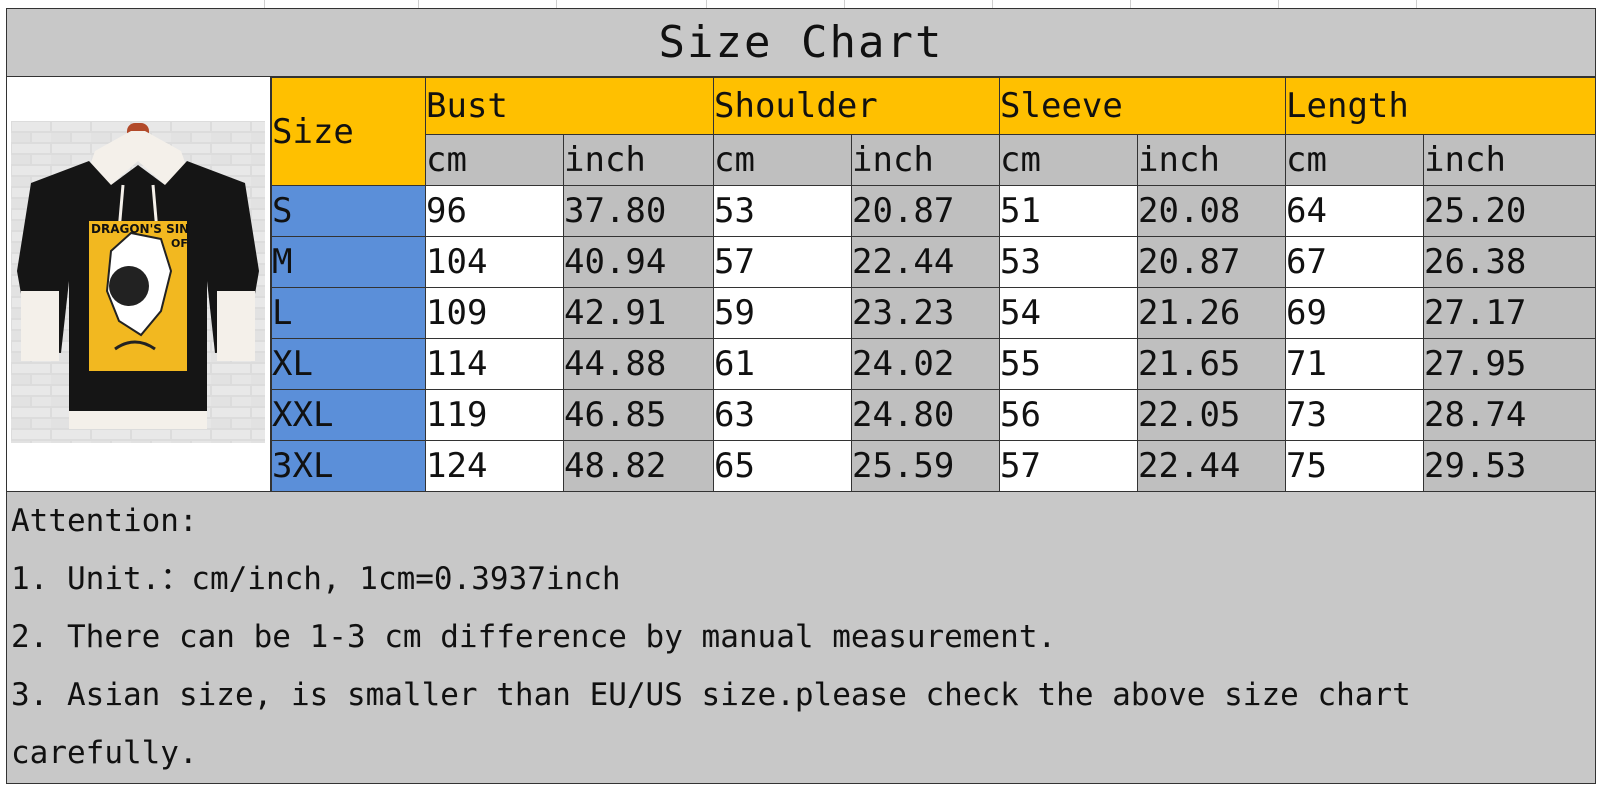 The height and width of the screenshot is (791, 1600). I want to click on table-row: M 104 40.94 57 22.44 53 20.87 67 26.38, so click(934, 262).